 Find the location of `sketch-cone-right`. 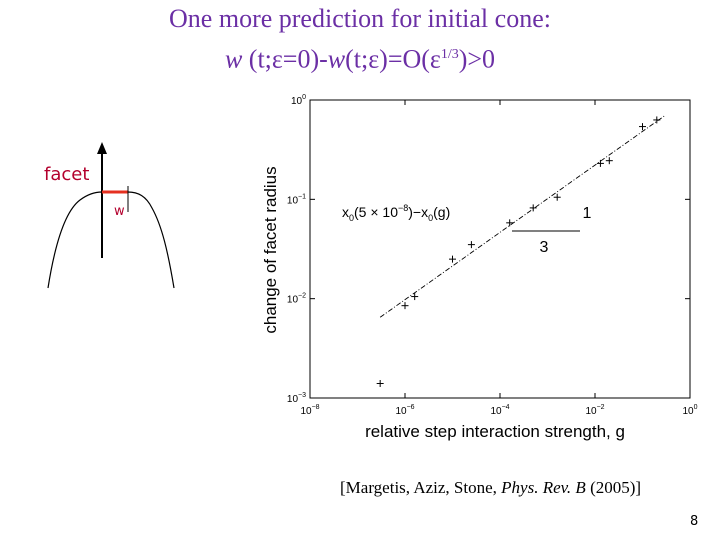

sketch-cone-right is located at coordinates (151, 240).